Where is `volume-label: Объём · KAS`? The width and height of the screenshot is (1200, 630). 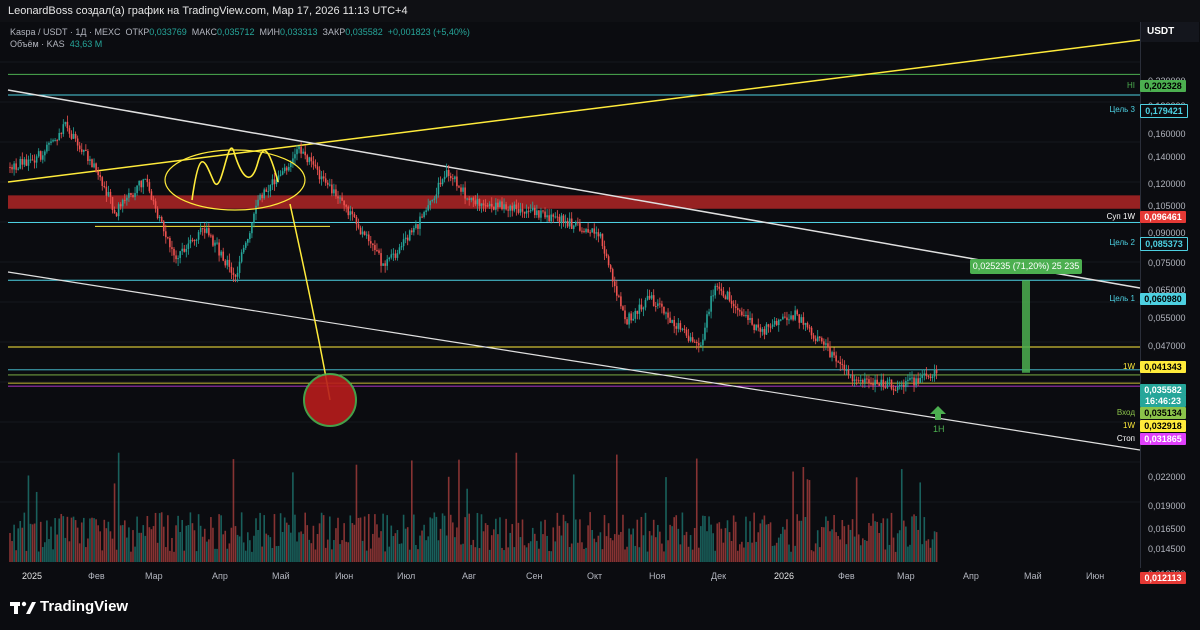
volume-label: Объём · KAS is located at coordinates (37, 44).